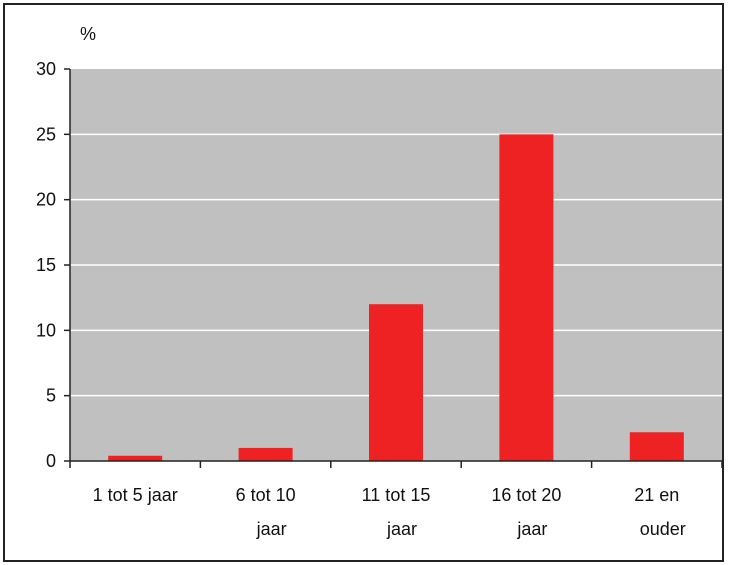 This screenshot has width=729, height=565. What do you see at coordinates (660, 512) in the screenshot?
I see `x-tick-label: 21 en ouder` at bounding box center [660, 512].